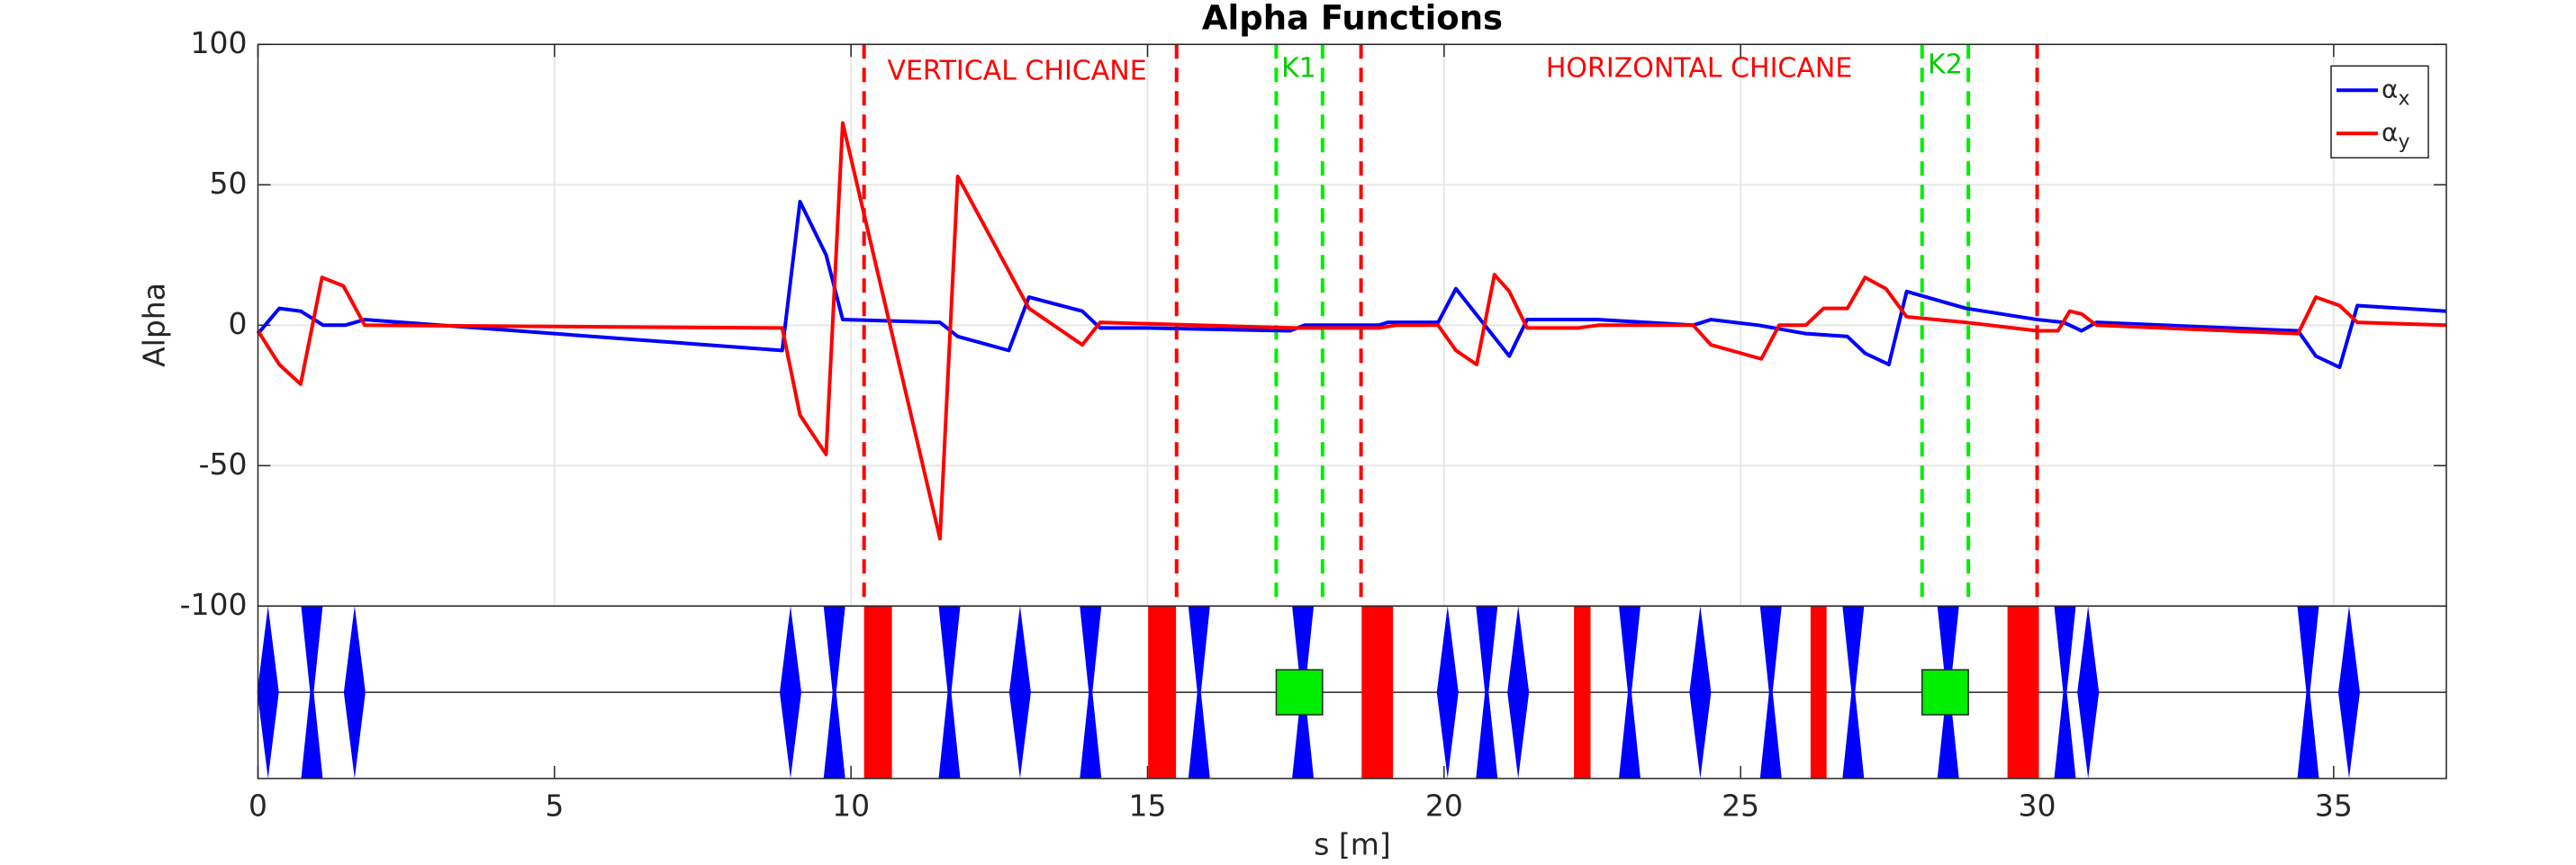 This screenshot has height=865, width=2576. Describe the element at coordinates (1945, 65) in the screenshot. I see `annotation: K2` at that location.